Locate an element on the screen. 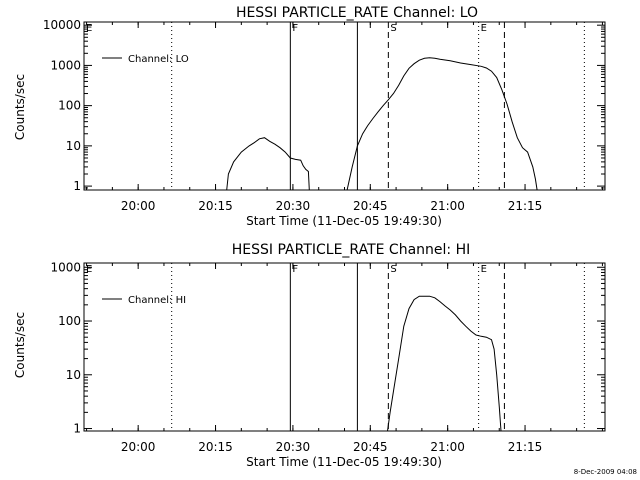 Image resolution: width=640 pixels, height=480 pixels. chart-title: HESSI PARTICLE_RATE Channel: LO is located at coordinates (357, 13).